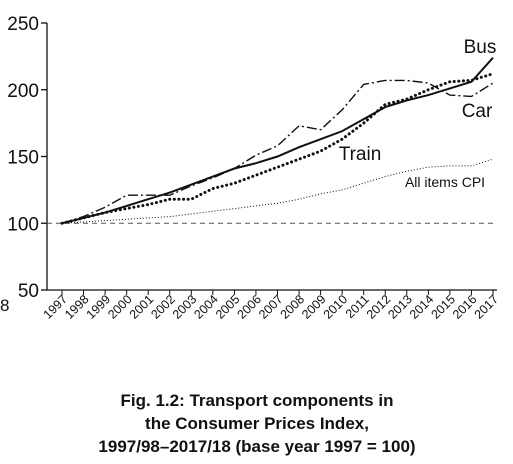  I want to click on series-label: All items CPI, so click(445, 182).